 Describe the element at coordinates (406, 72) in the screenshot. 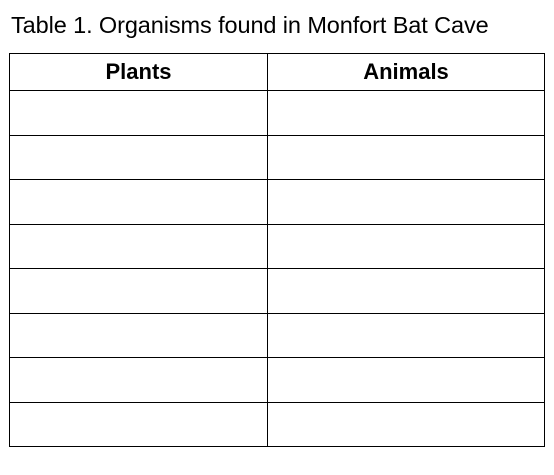

I see `header-animals: Animals` at that location.